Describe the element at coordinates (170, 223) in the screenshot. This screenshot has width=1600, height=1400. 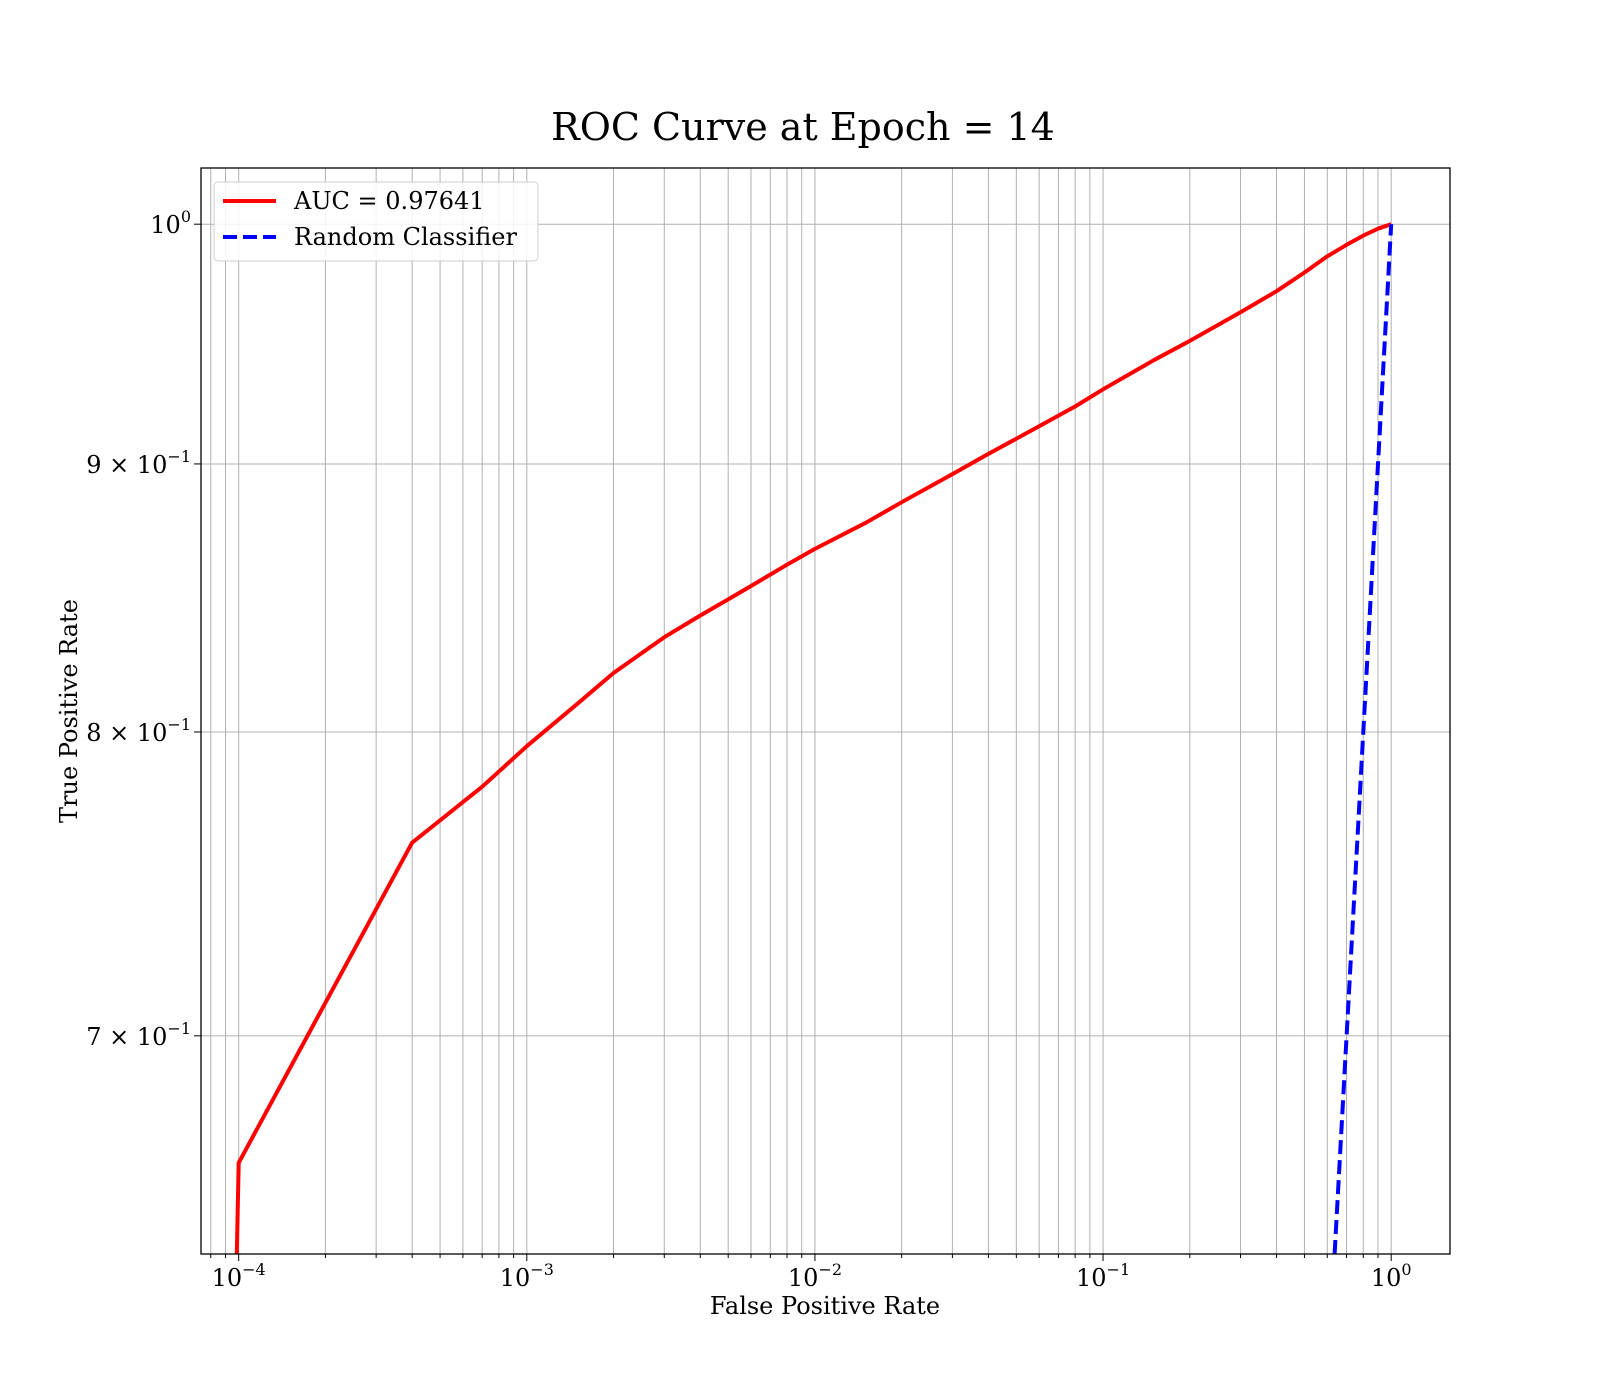
I see `y-tick-label: 100` at that location.